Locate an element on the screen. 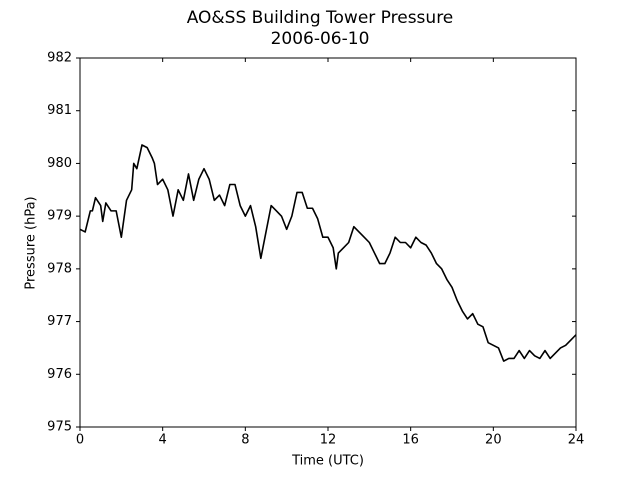 The height and width of the screenshot is (480, 640). chart-subtitle: 2006-06-10 is located at coordinates (320, 39).